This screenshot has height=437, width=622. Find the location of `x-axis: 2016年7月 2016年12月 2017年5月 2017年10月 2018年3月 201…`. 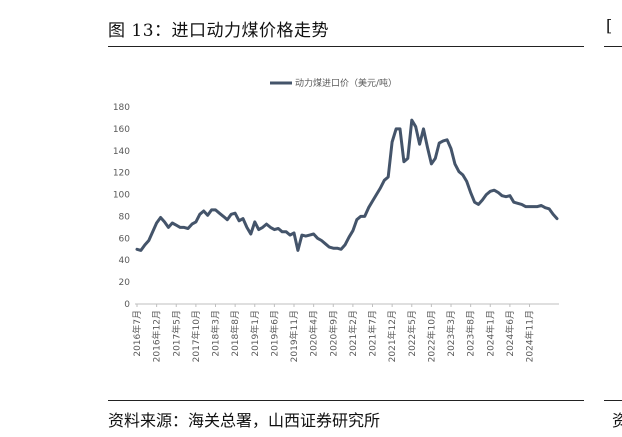

x-axis: 2016年7月 2016年12月 2017年5月 2017年10月 2018年3月 201… is located at coordinates (333, 333).